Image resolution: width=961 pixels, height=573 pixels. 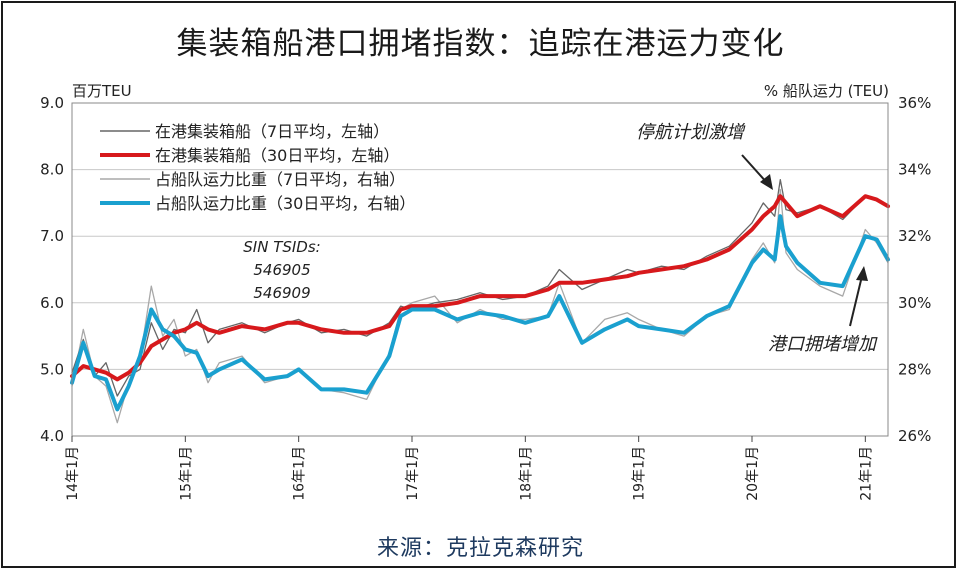 What do you see at coordinates (753, 473) in the screenshot?
I see `x-tick-label: 20年1月` at bounding box center [753, 473].